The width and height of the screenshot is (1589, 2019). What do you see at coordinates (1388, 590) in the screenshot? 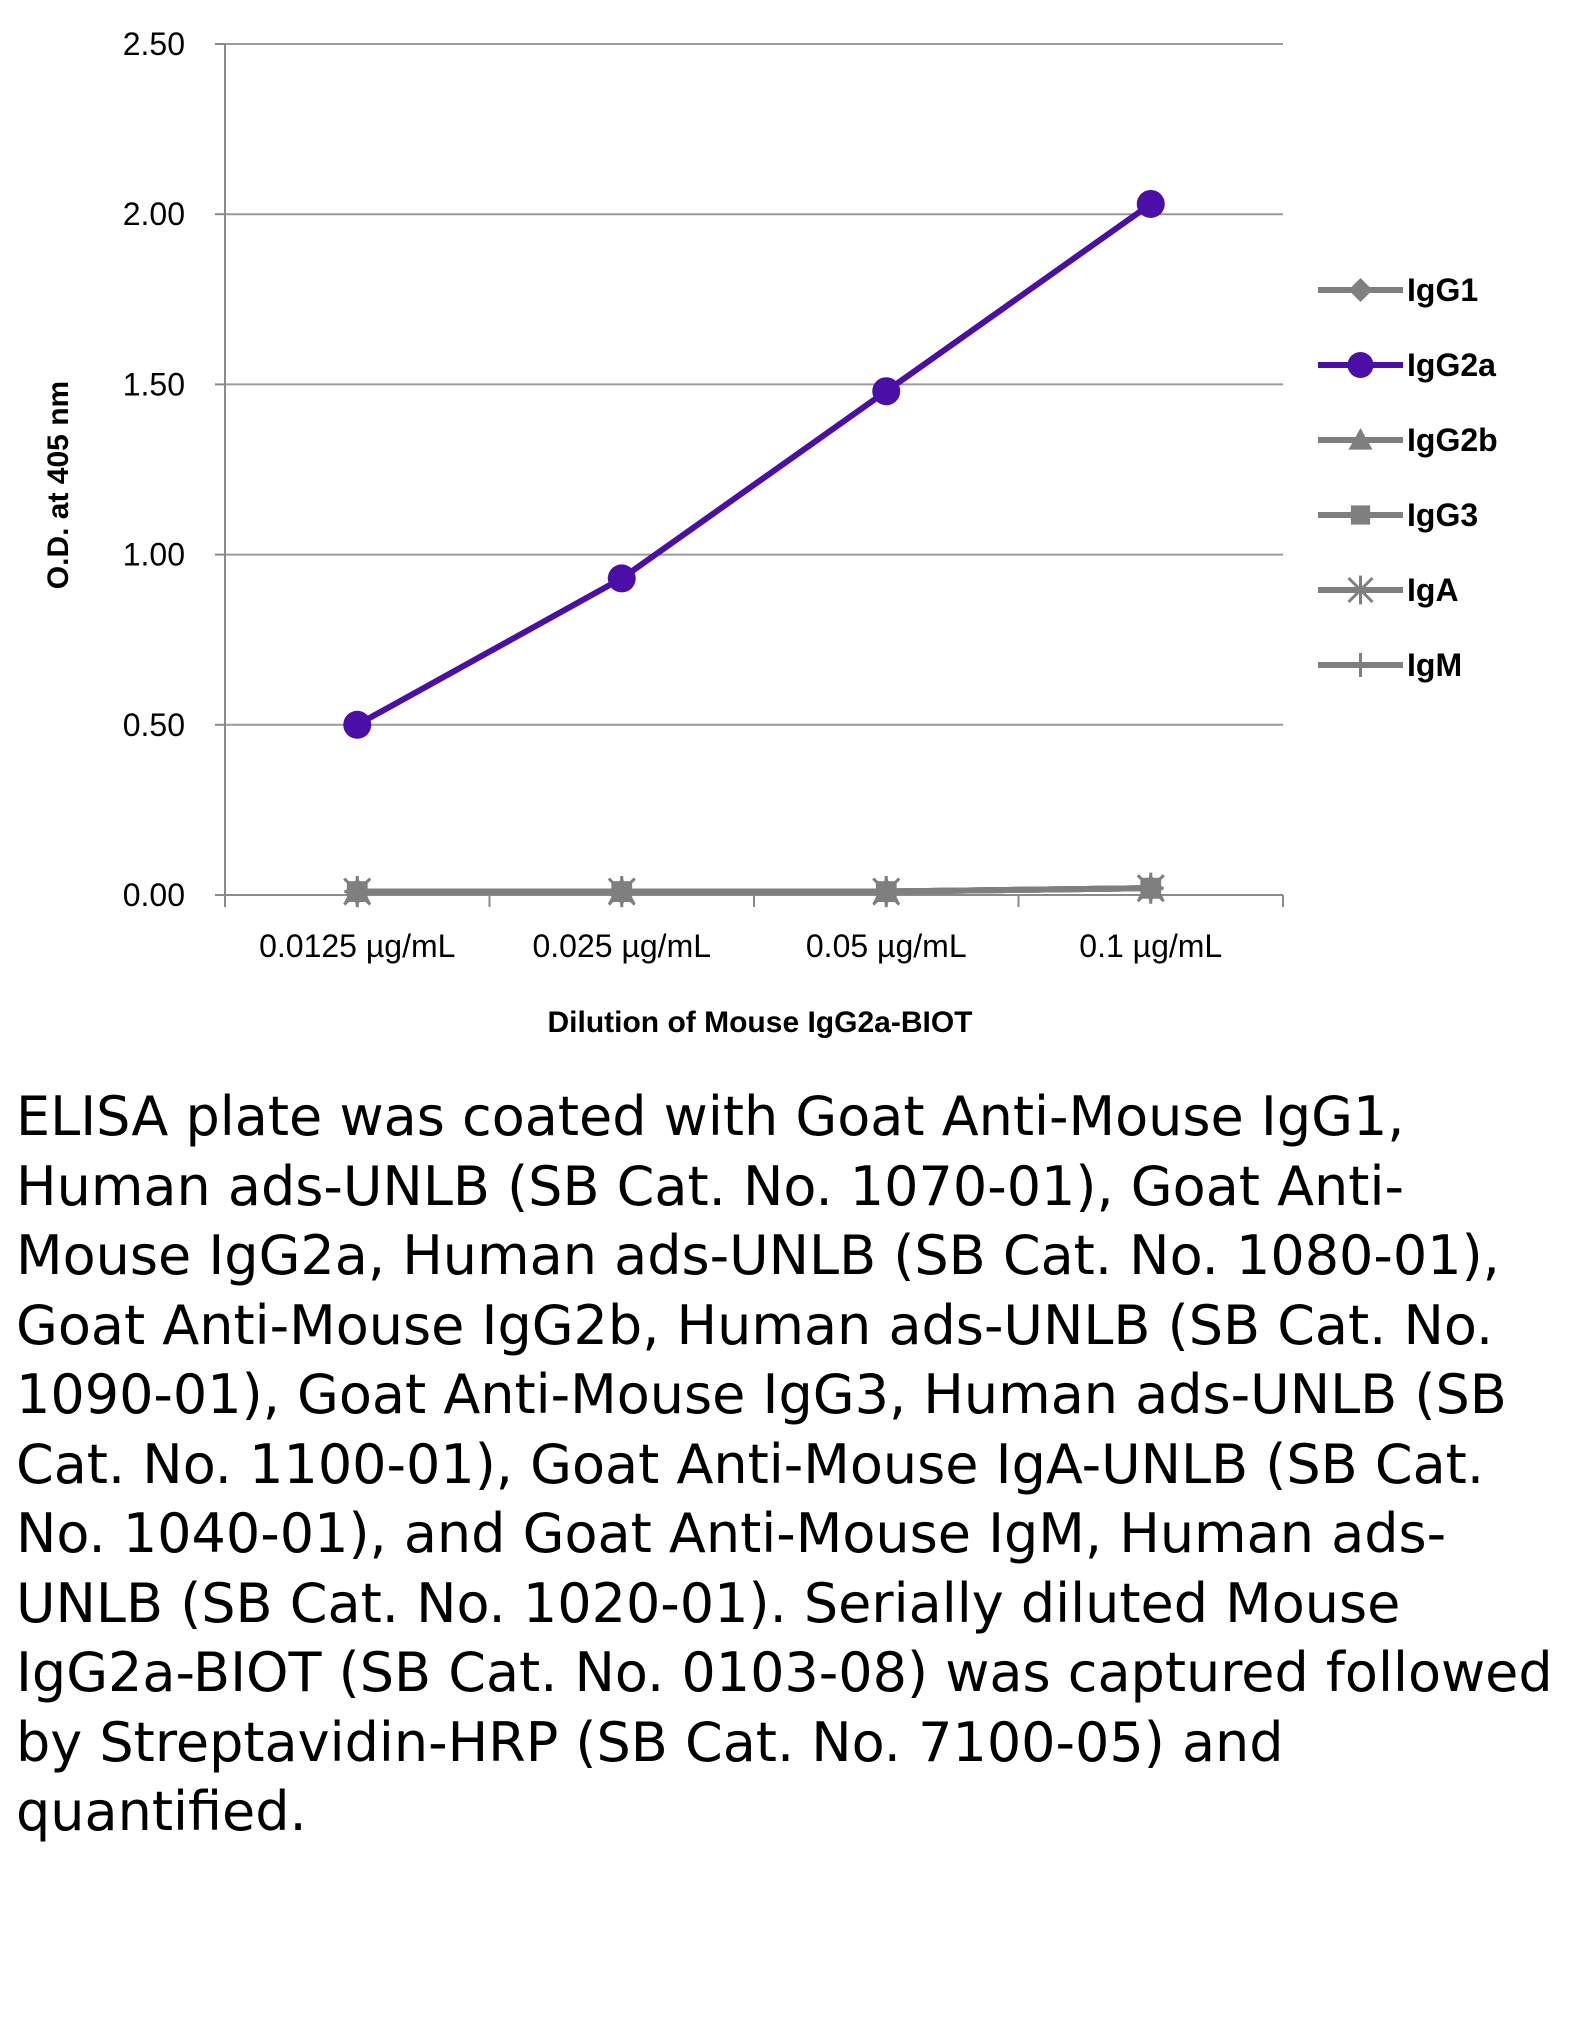
I see `legend-item-iga: IgA` at bounding box center [1388, 590].